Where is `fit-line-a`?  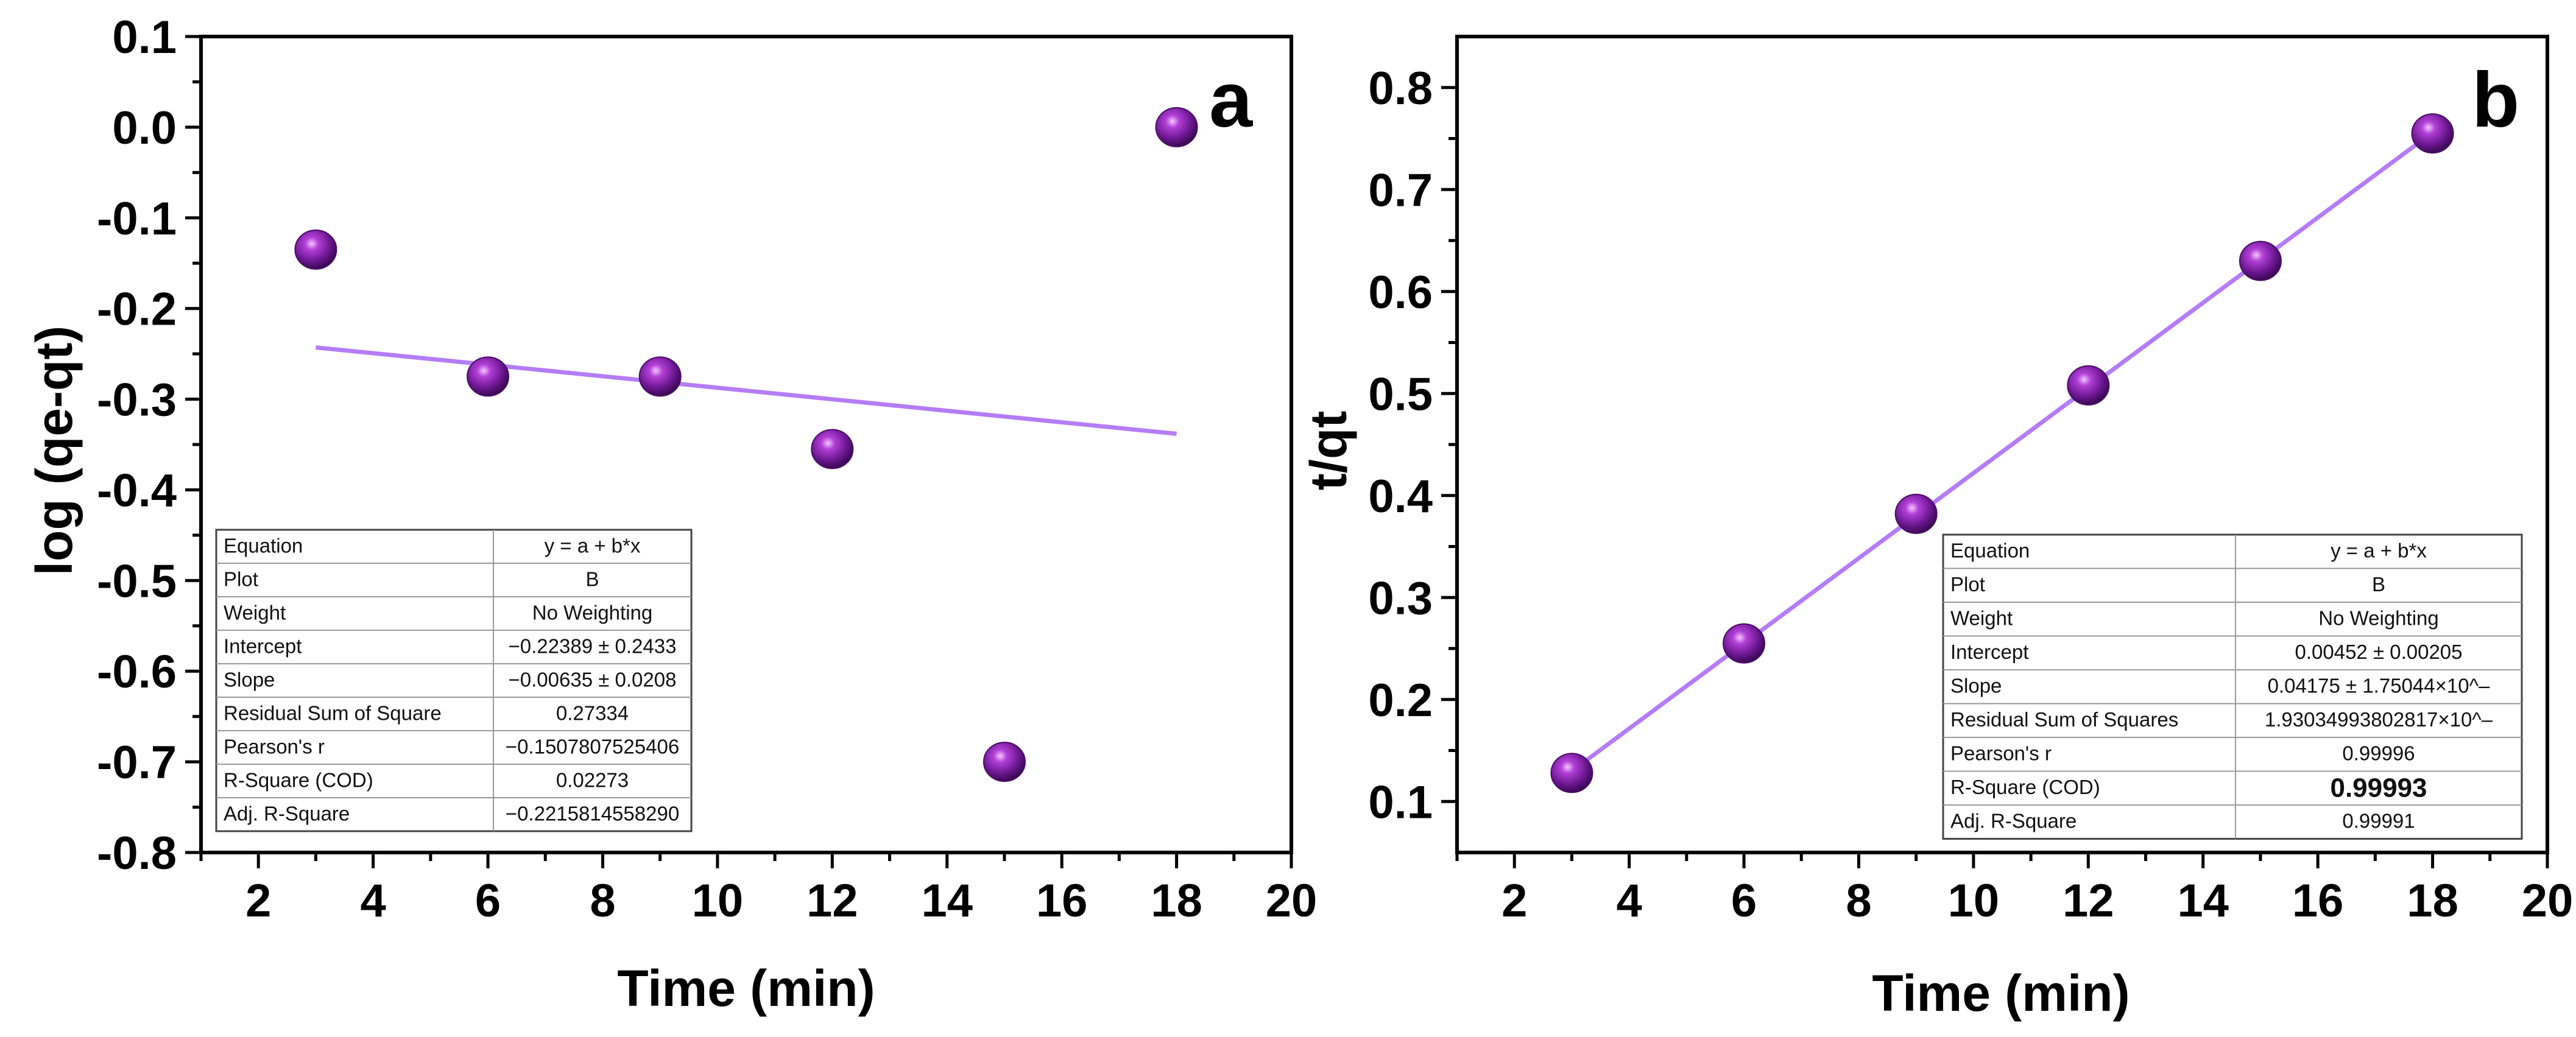 fit-line-a is located at coordinates (746, 390).